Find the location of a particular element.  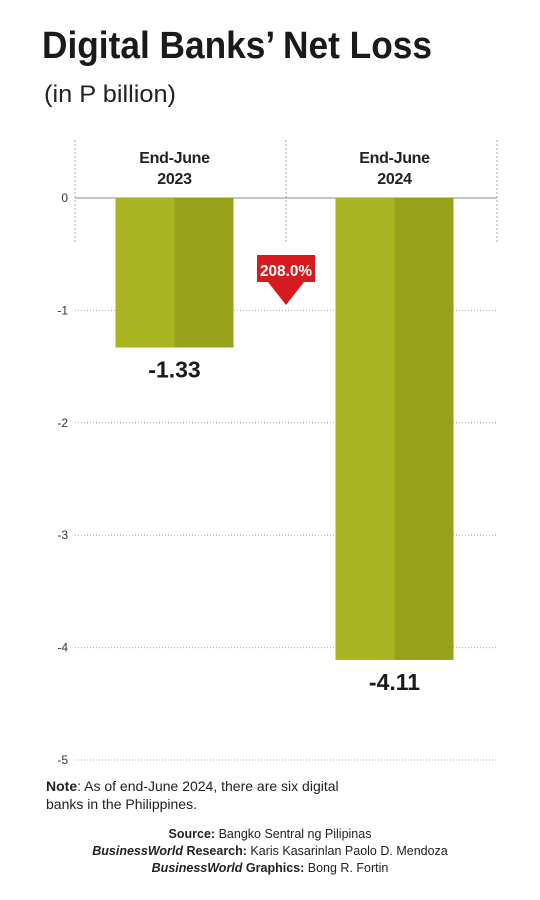

credit-text: Bangko Sentral ng Pilipinas is located at coordinates (295, 834).